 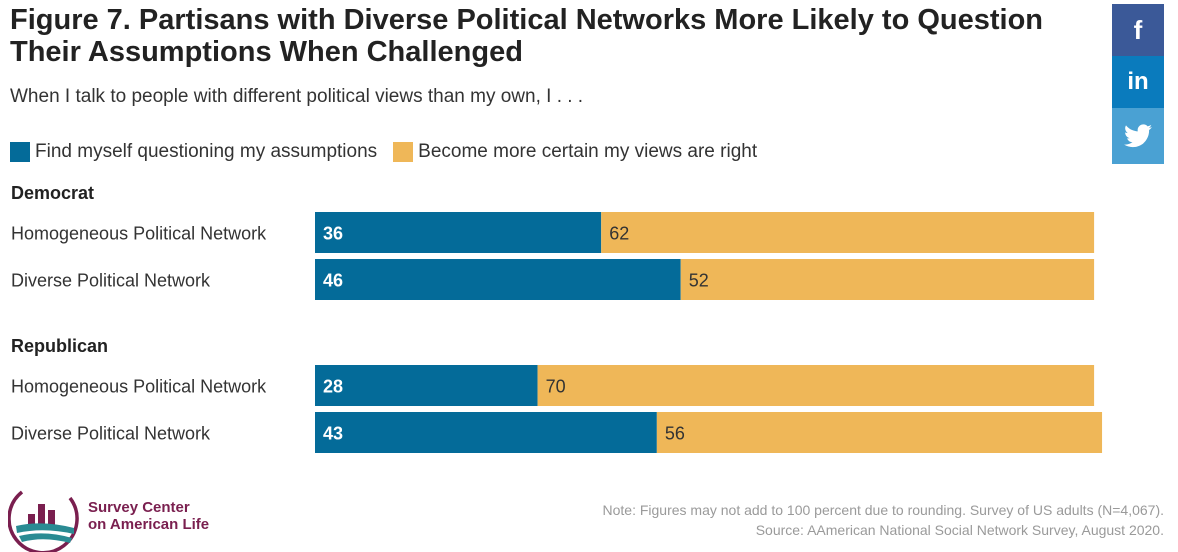 I want to click on row-label-democrat-homogeneous: Homogeneous Political Network, so click(x=139, y=234).